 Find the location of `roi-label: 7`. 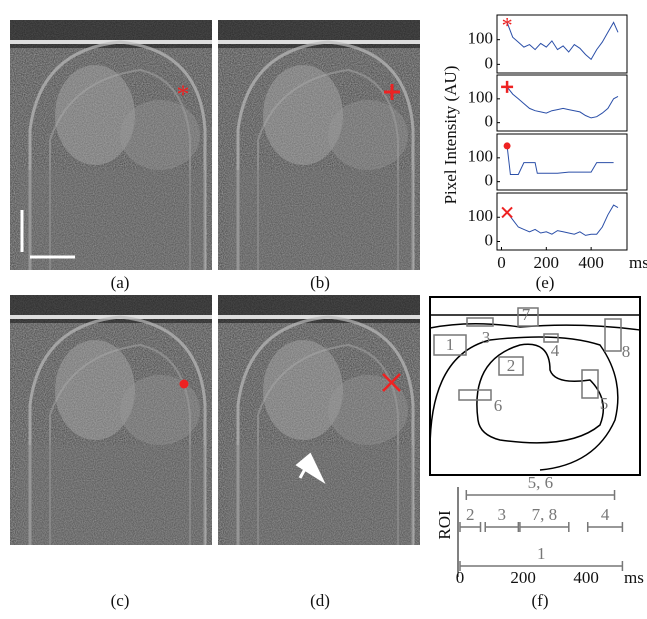

roi-label: 7 is located at coordinates (526, 314).